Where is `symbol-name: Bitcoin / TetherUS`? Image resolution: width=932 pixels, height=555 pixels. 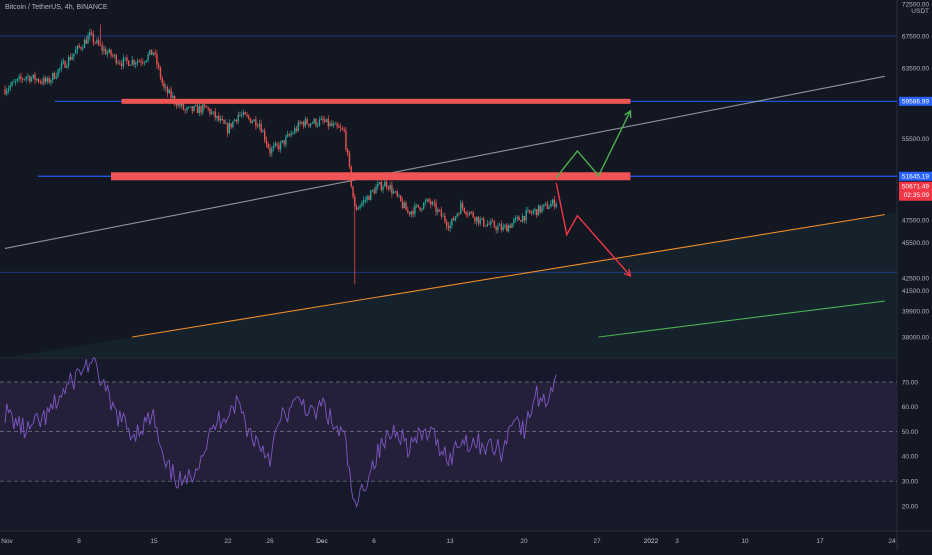 symbol-name: Bitcoin / TetherUS is located at coordinates (33, 7).